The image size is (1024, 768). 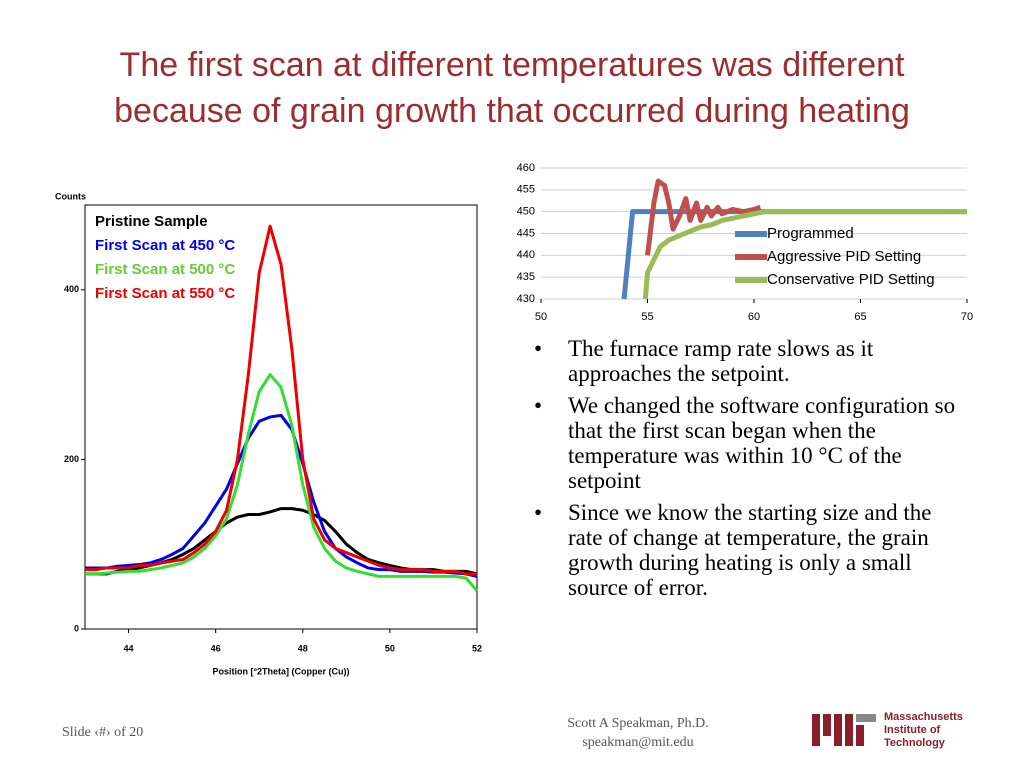 I want to click on legend-entry: First Scan at 450 °C, so click(x=165, y=245).